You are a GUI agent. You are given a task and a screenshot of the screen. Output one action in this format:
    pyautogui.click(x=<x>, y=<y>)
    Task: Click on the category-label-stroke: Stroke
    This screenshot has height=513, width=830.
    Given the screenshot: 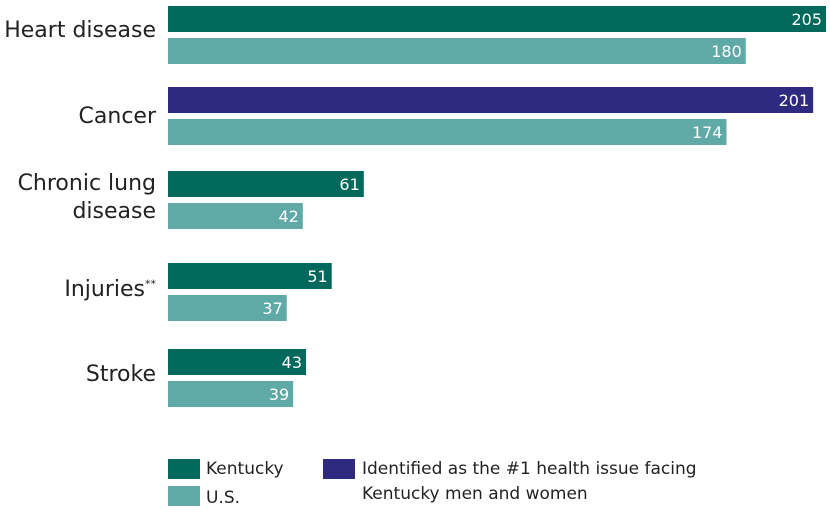 What is the action you would take?
    pyautogui.click(x=121, y=375)
    